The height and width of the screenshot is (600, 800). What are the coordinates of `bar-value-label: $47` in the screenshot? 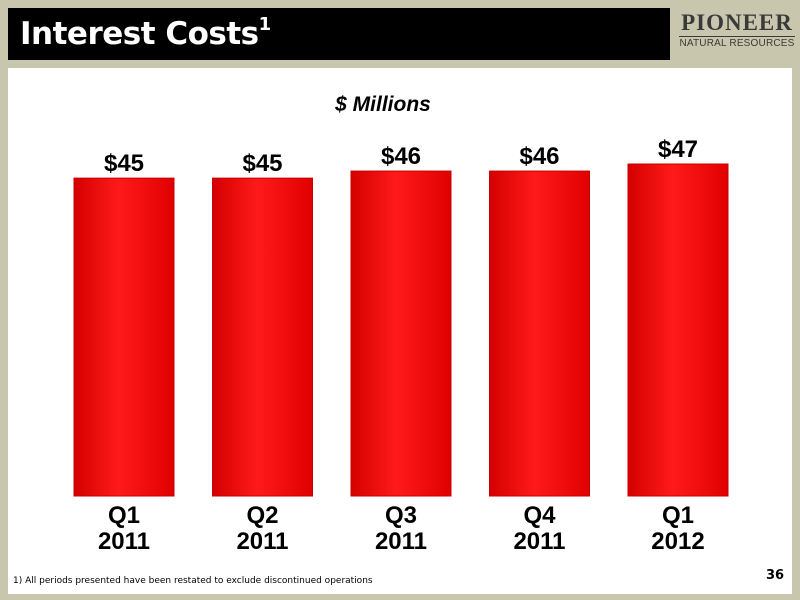 It's located at (678, 149).